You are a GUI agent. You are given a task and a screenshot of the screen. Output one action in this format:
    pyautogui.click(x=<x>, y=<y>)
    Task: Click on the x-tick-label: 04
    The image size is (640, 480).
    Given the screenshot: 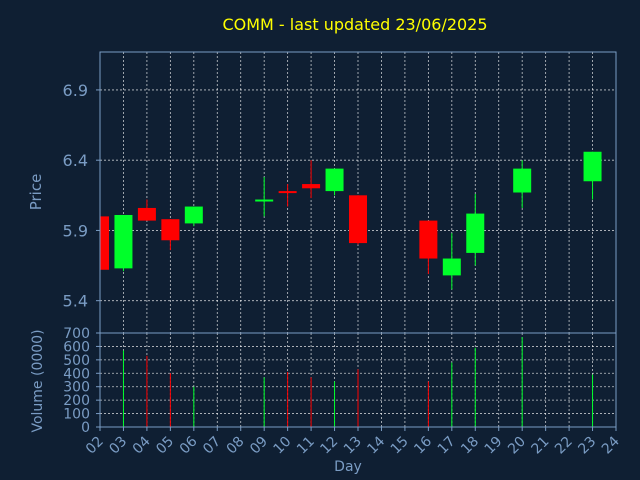 What is the action you would take?
    pyautogui.click(x=142, y=445)
    